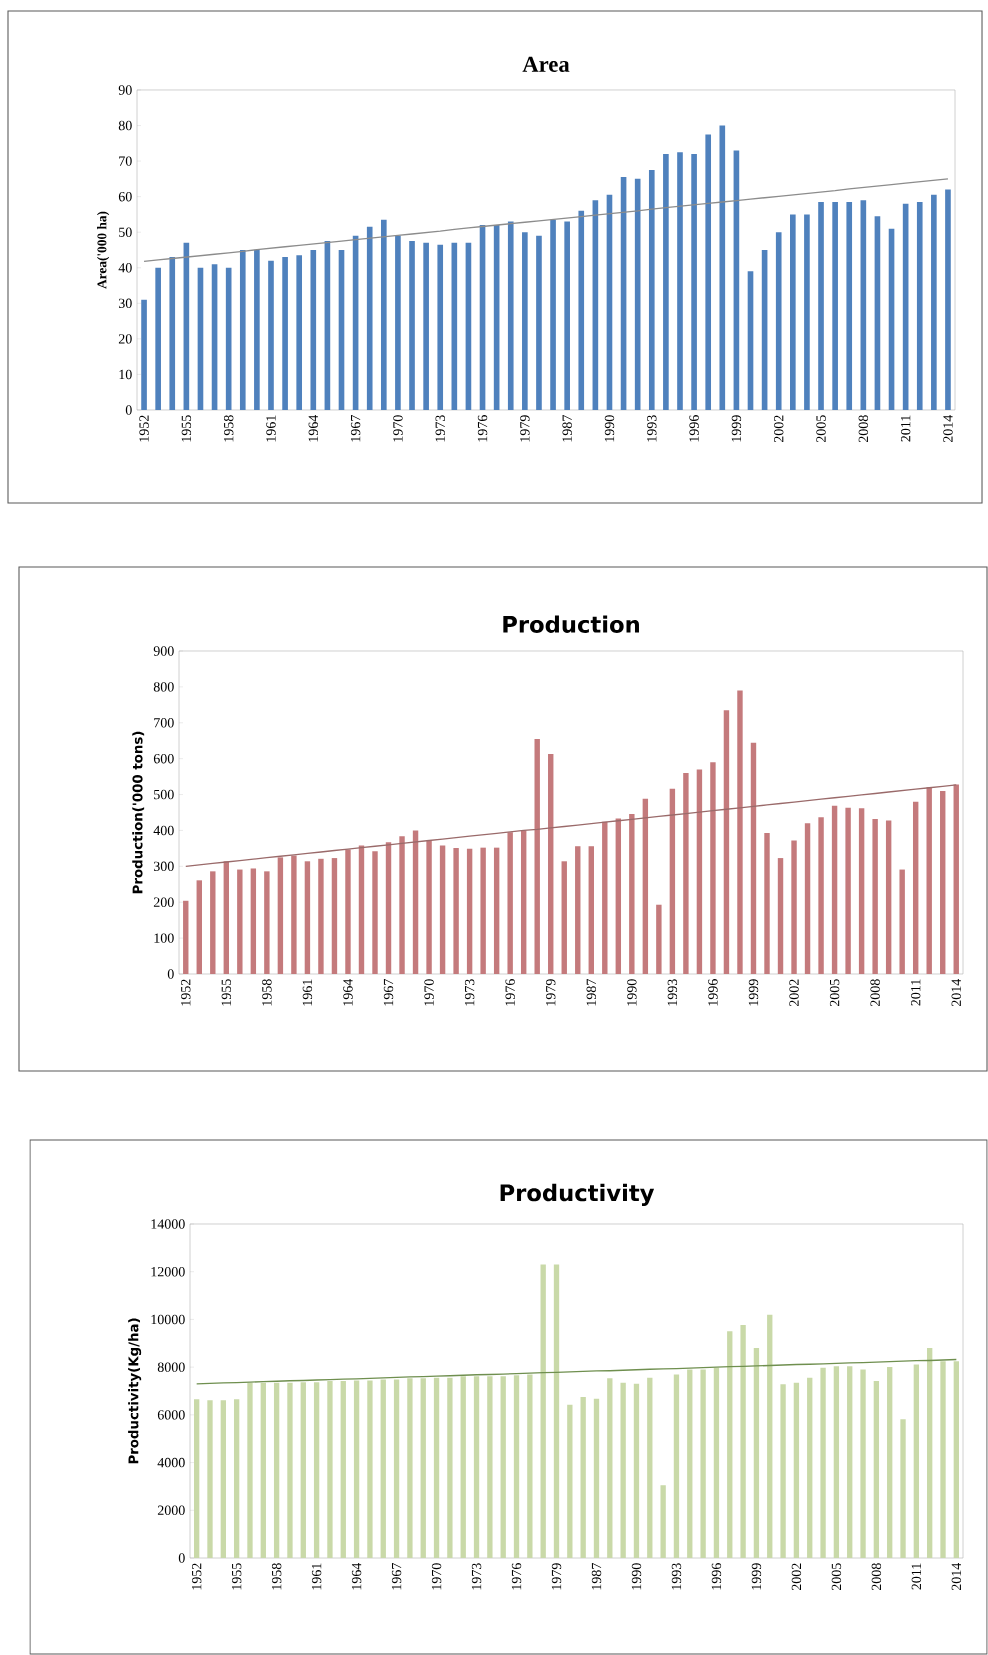  What do you see at coordinates (632, 992) in the screenshot?
I see `x-tick-label: 1990` at bounding box center [632, 992].